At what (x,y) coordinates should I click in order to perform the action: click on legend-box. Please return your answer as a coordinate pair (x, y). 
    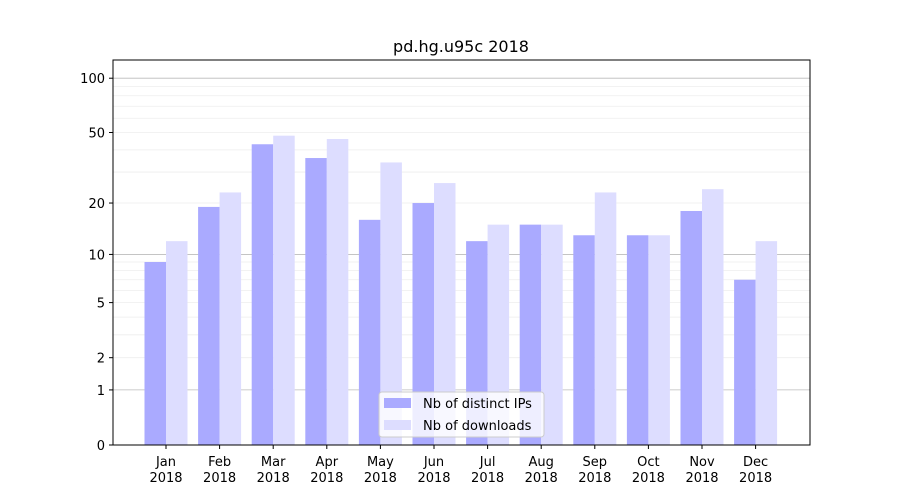
    Looking at the image, I should click on (461, 414).